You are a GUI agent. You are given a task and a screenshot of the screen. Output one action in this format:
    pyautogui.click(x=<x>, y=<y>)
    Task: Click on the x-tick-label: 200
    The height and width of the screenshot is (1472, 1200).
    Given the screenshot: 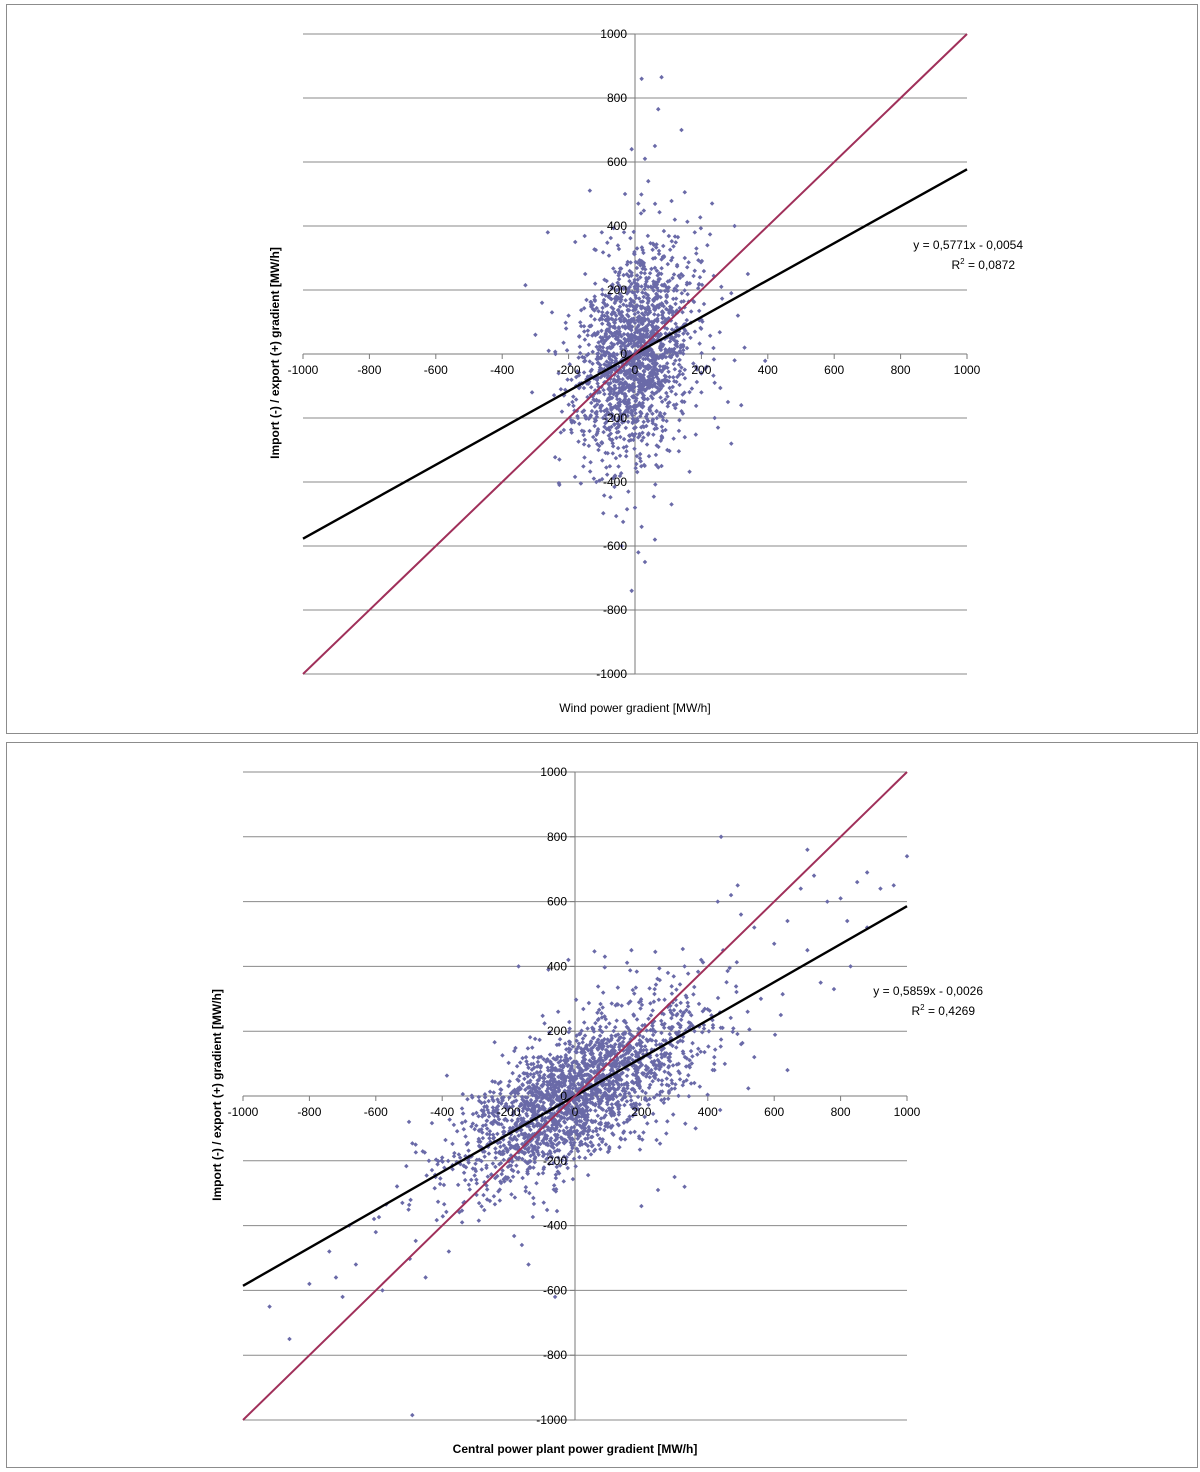 What is the action you would take?
    pyautogui.click(x=641, y=1112)
    